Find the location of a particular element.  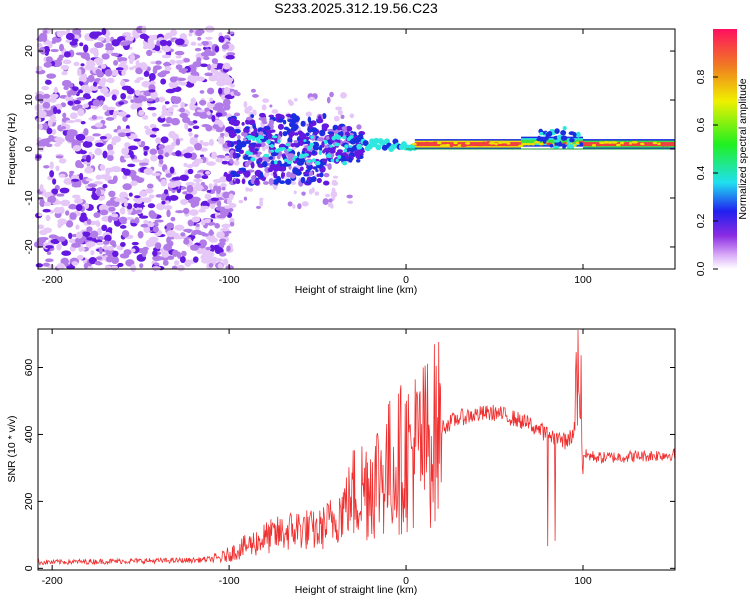

y-tick-label: -20 is located at coordinates (29, 246).